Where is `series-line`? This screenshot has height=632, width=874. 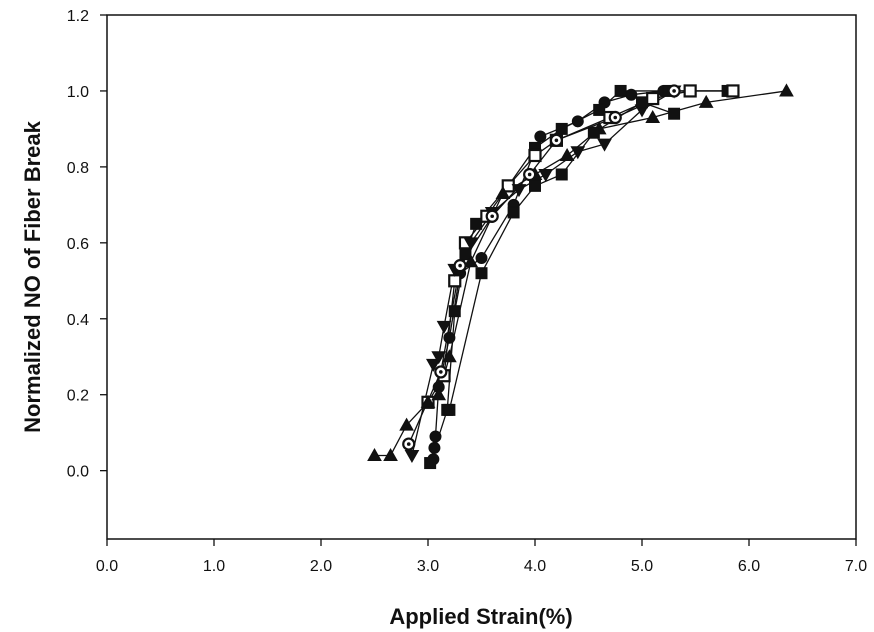
series-line is located at coordinates (561, 256).